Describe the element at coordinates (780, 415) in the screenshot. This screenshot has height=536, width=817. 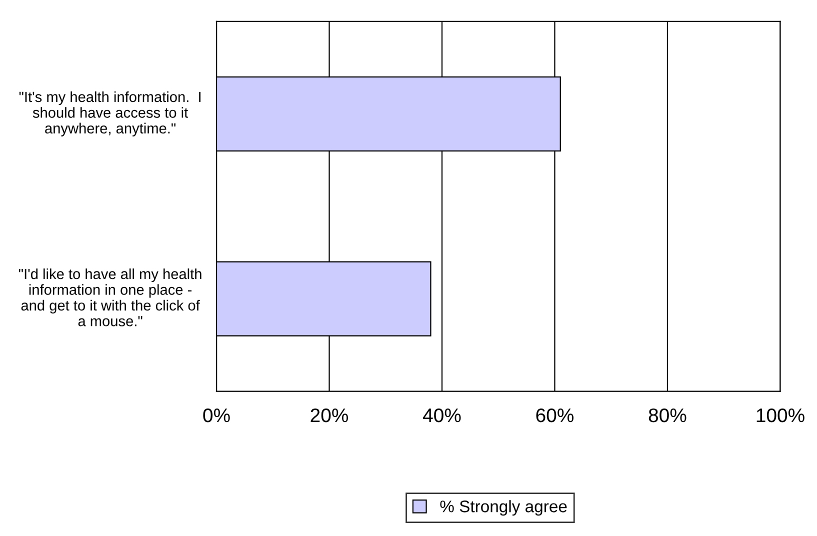
I see `x-tick-label: 100%` at that location.